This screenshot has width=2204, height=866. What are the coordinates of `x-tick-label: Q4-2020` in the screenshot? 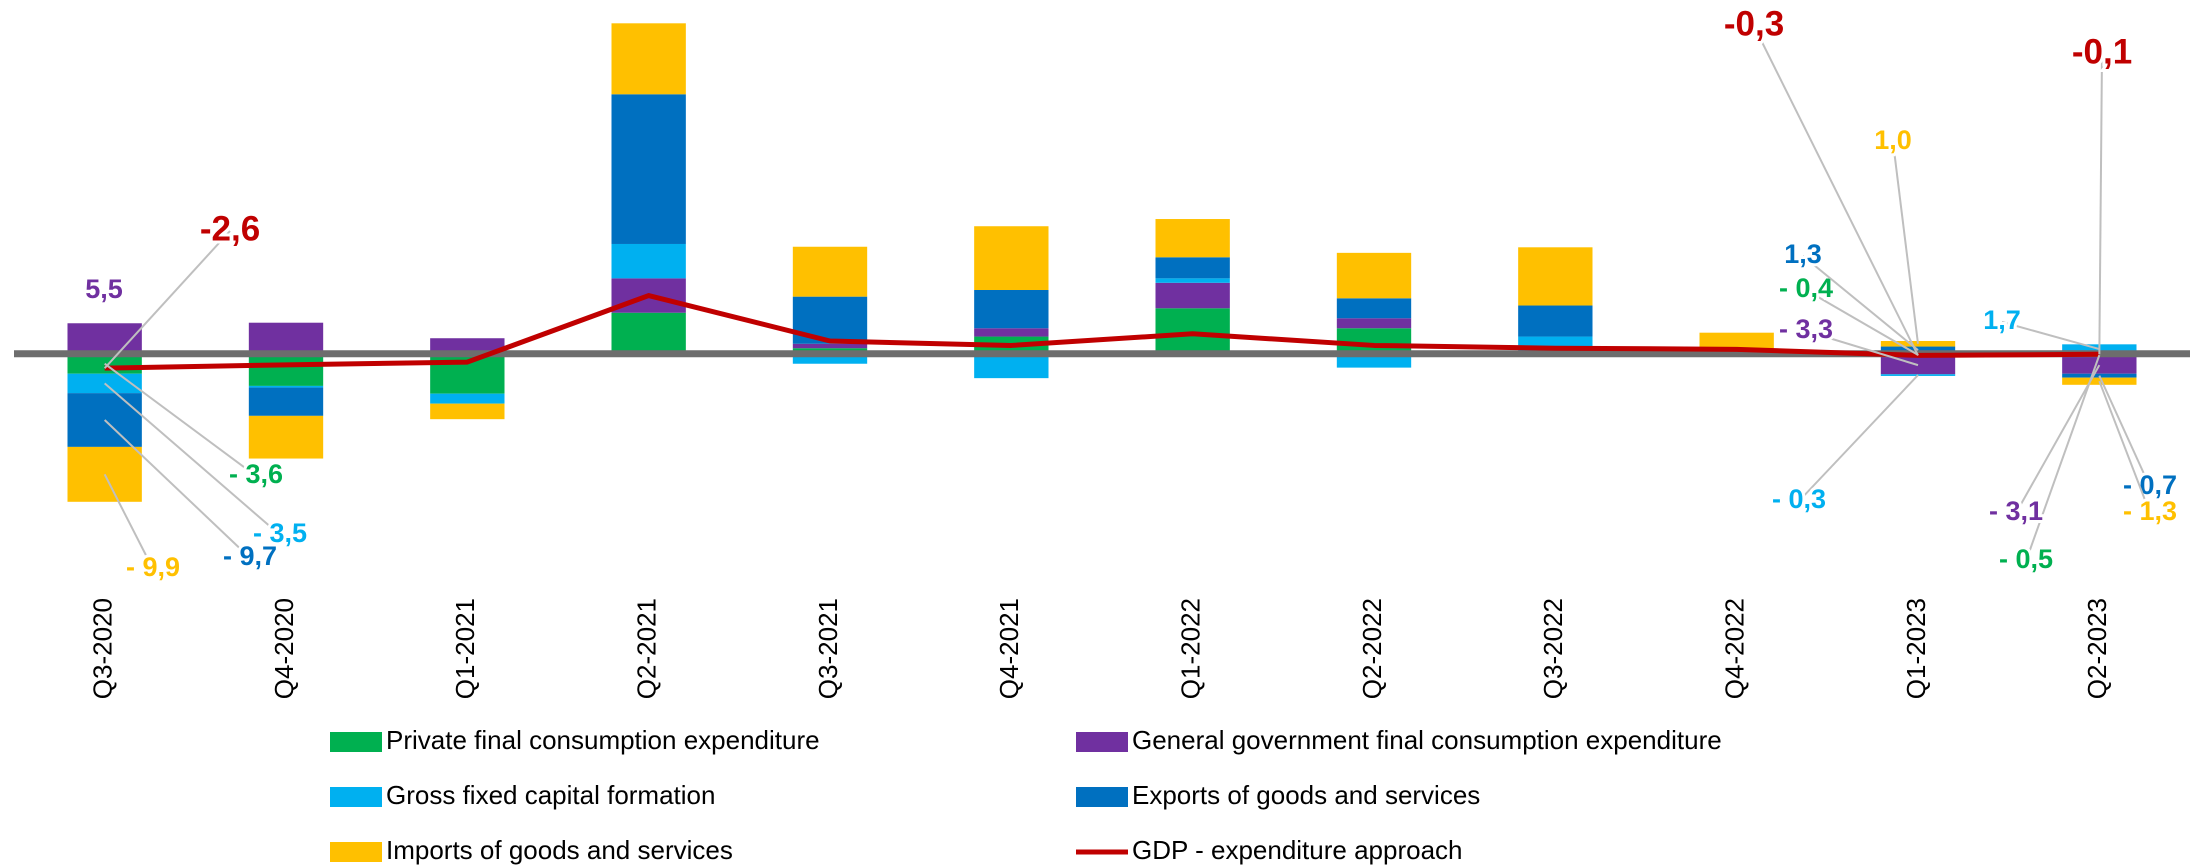 It's located at (284, 648).